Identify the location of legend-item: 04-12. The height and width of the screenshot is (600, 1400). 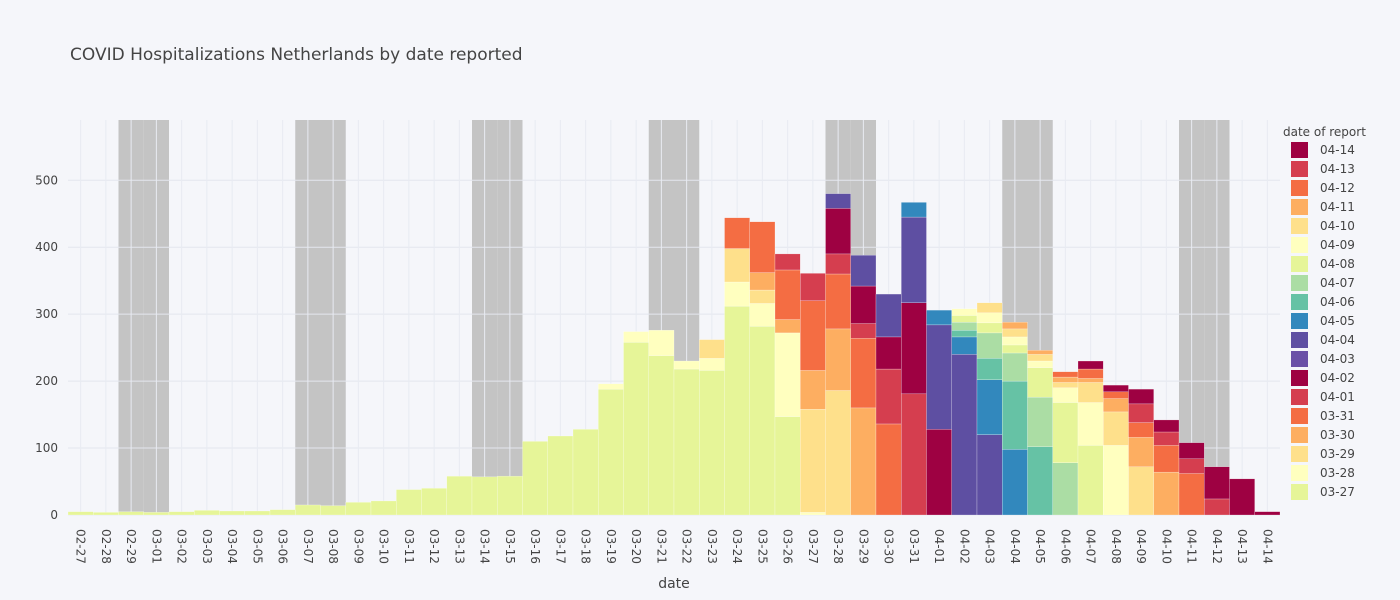
(1323, 188).